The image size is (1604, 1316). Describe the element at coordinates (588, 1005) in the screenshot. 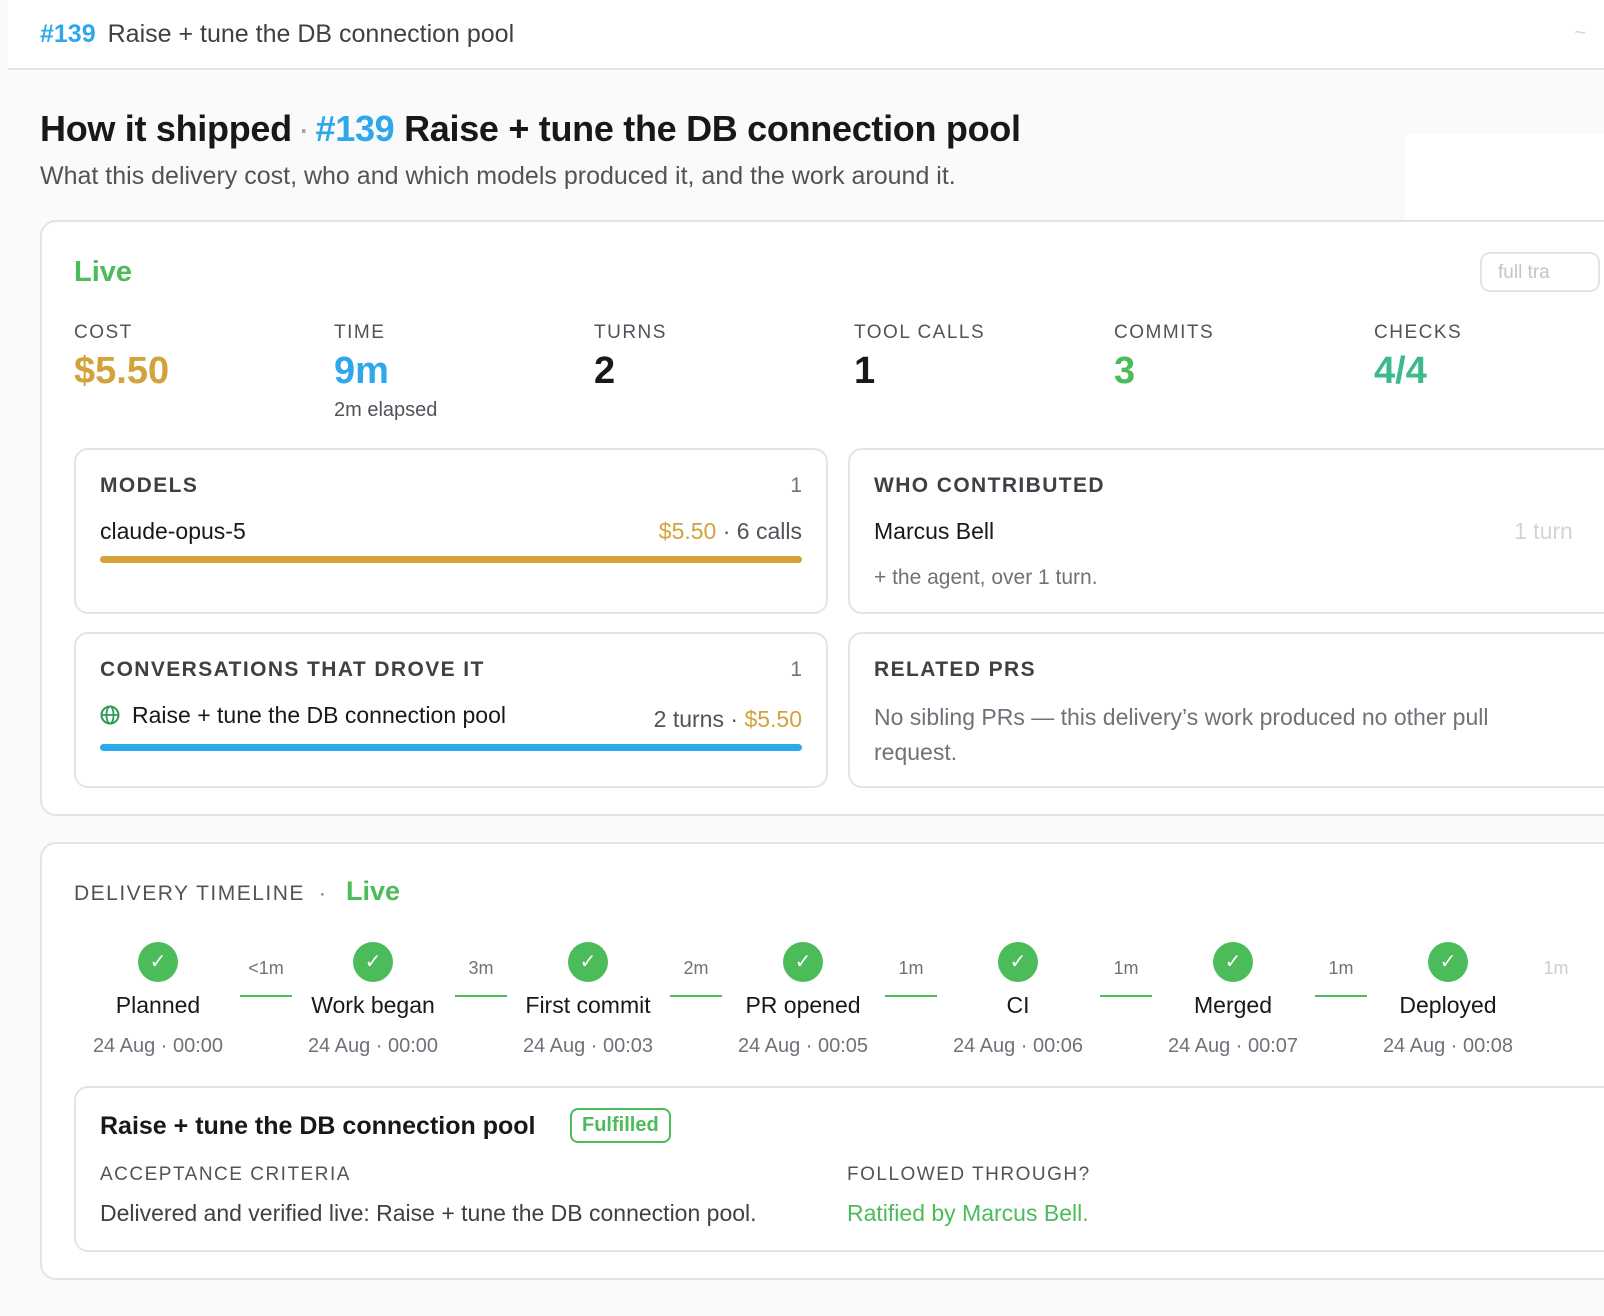

I see `step-name: First commit` at that location.